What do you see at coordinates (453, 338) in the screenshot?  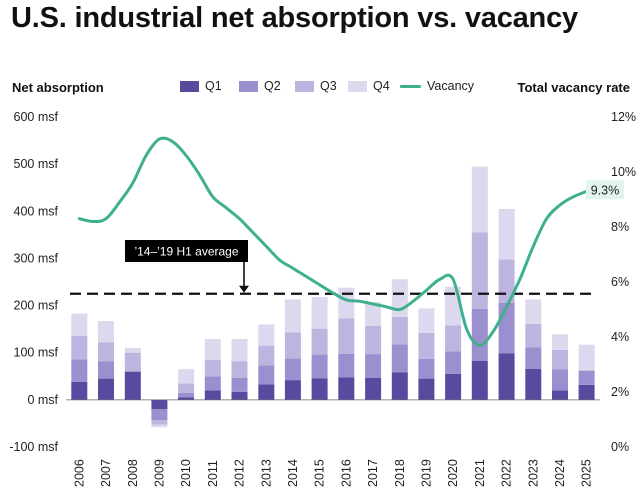 I see `bar-q3-2020` at bounding box center [453, 338].